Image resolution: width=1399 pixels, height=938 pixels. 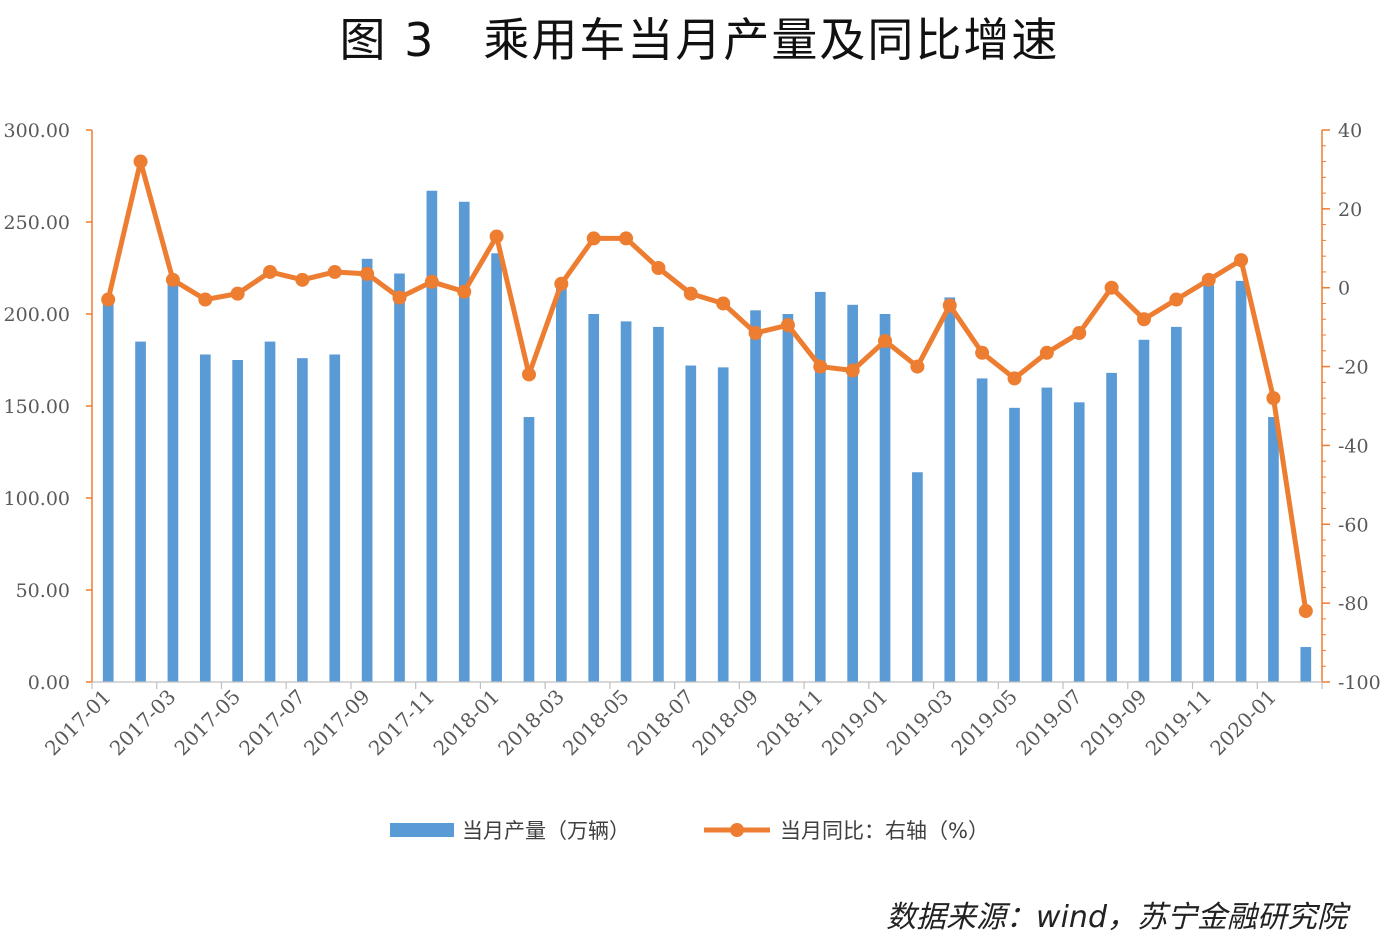 I want to click on y-right-tick-label: -20, so click(x=1353, y=368).